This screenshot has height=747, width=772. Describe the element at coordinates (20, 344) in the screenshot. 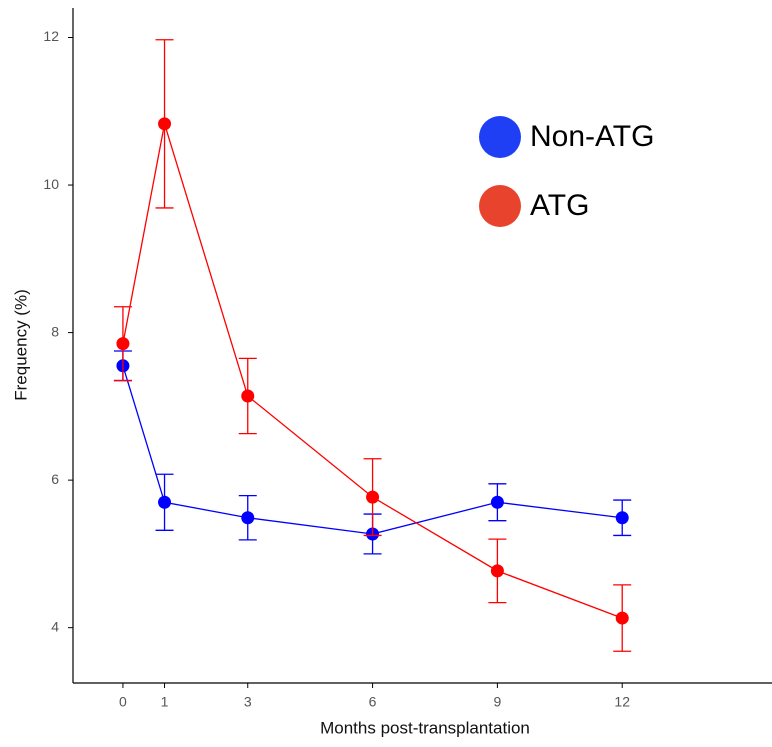

I see `y-axis-title: Frequency (%)` at that location.